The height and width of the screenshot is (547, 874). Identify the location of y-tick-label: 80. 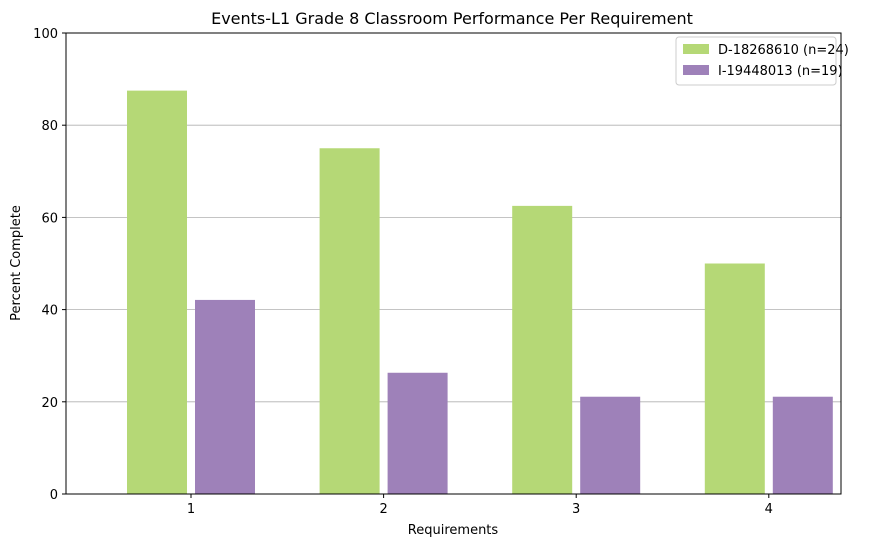
(49, 126).